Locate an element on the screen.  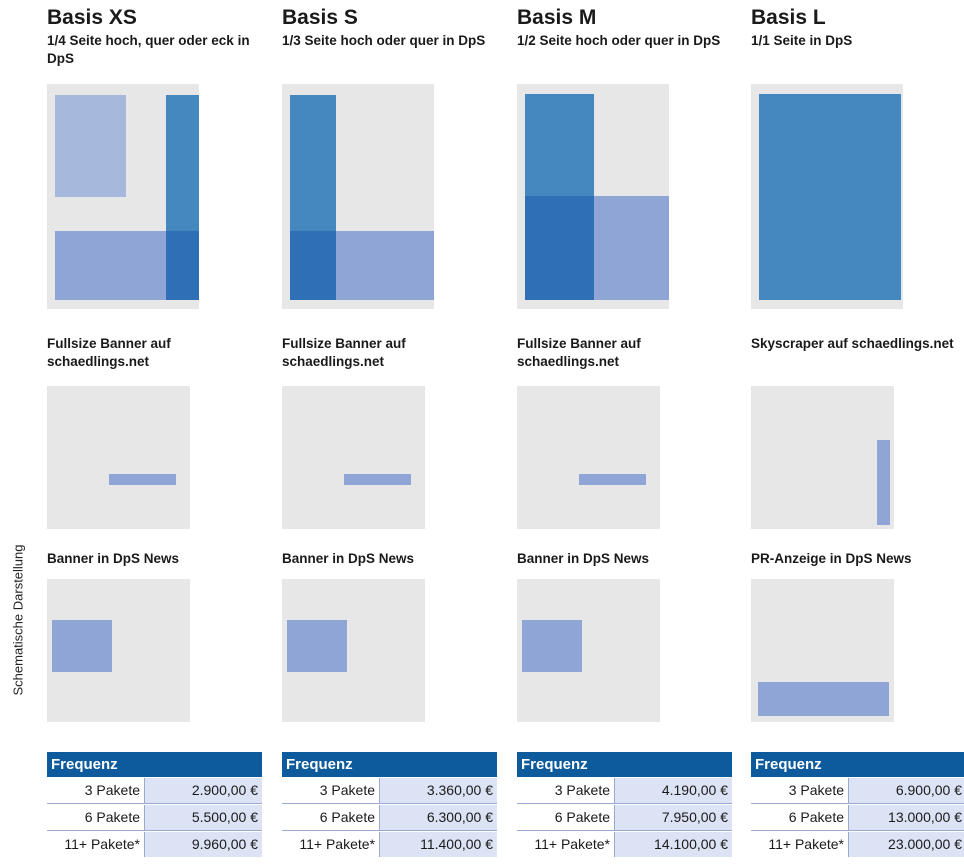
price-amount: 5.500,00 € is located at coordinates (203, 817).